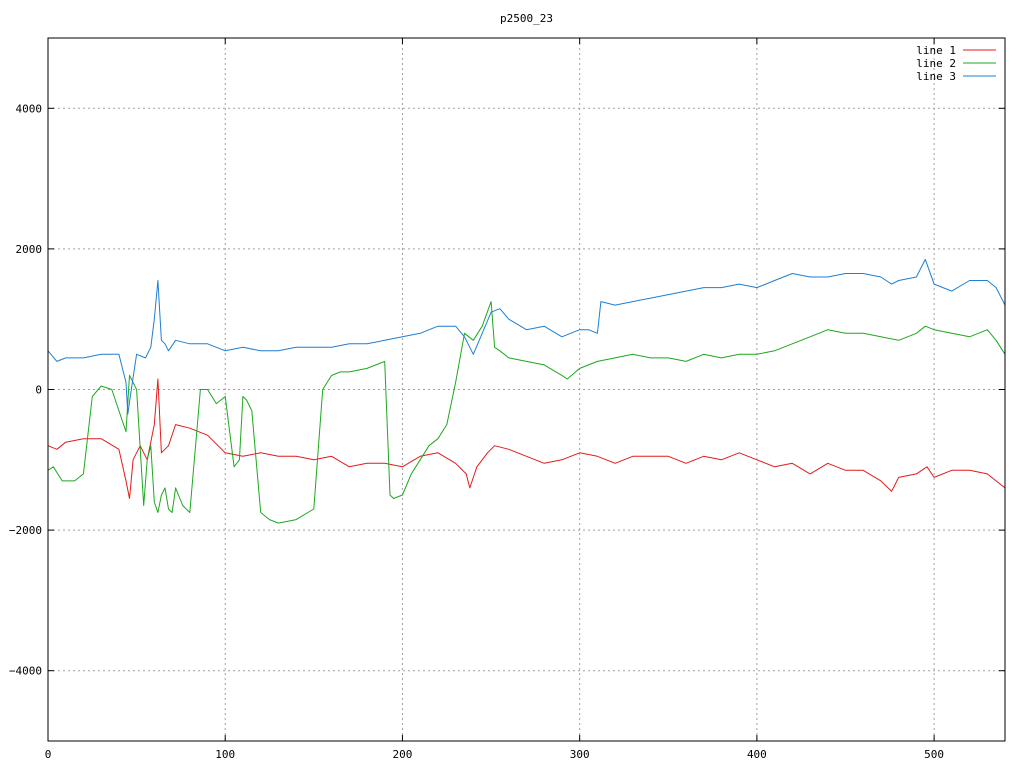 The image size is (1024, 768). What do you see at coordinates (934, 754) in the screenshot?
I see `x-tick-label: 500` at bounding box center [934, 754].